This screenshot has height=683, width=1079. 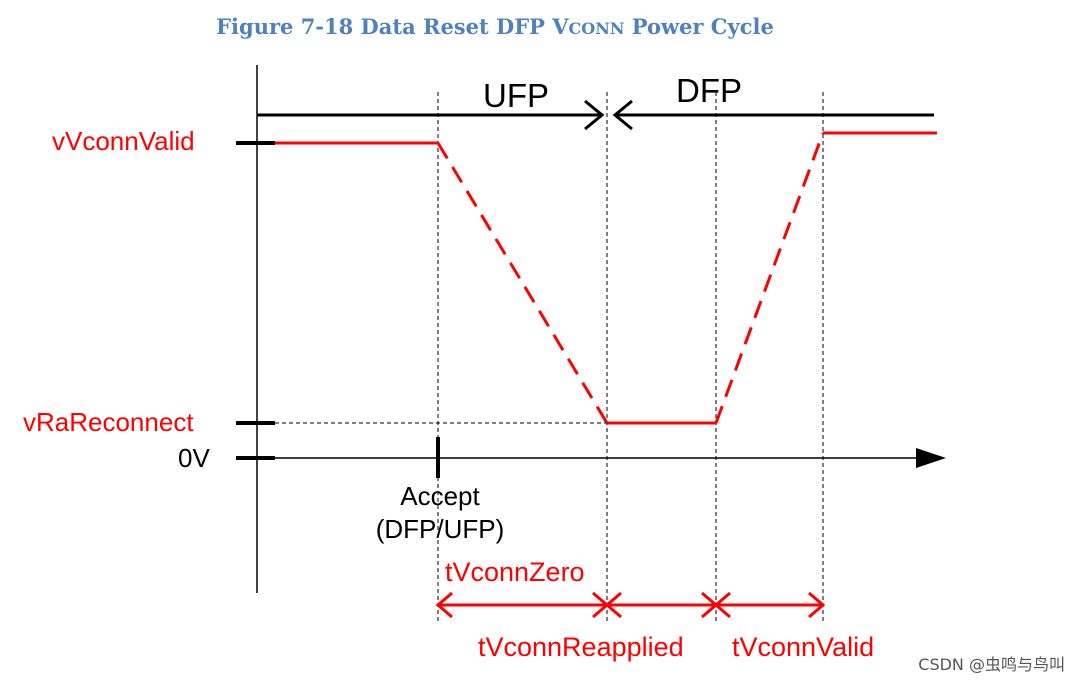 I want to click on label-accept: Accept (DFP/UFP), so click(x=440, y=513).